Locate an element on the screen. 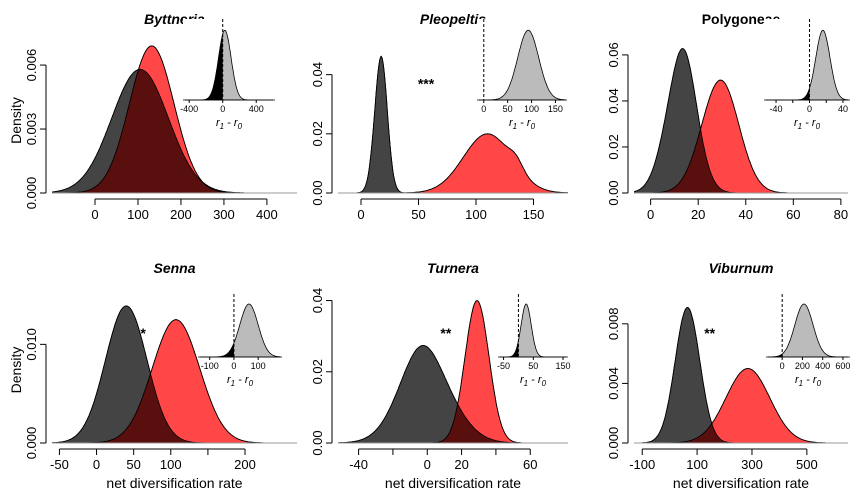 The width and height of the screenshot is (858, 491). inset-difference: -40 0 40 r1 - r0 is located at coordinates (807, 75).